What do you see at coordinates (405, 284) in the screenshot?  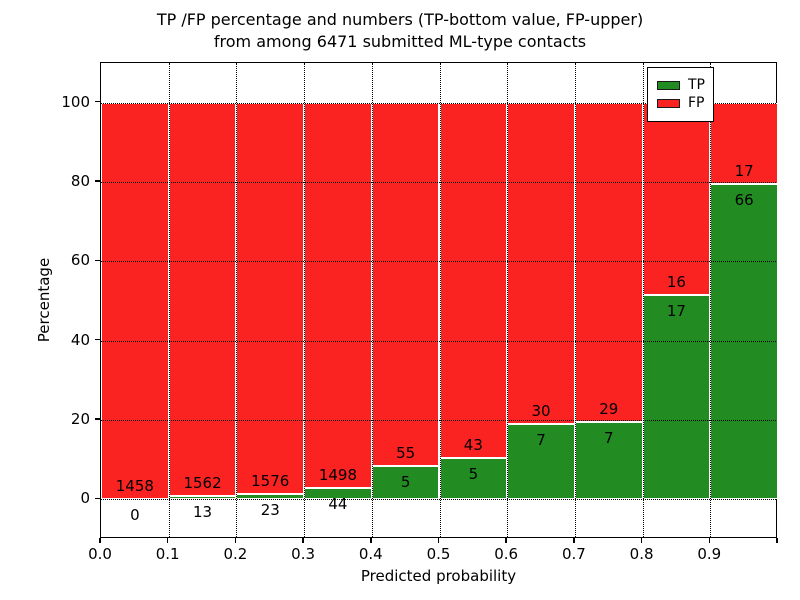 I see `bar-fp-0.4-0.5` at bounding box center [405, 284].